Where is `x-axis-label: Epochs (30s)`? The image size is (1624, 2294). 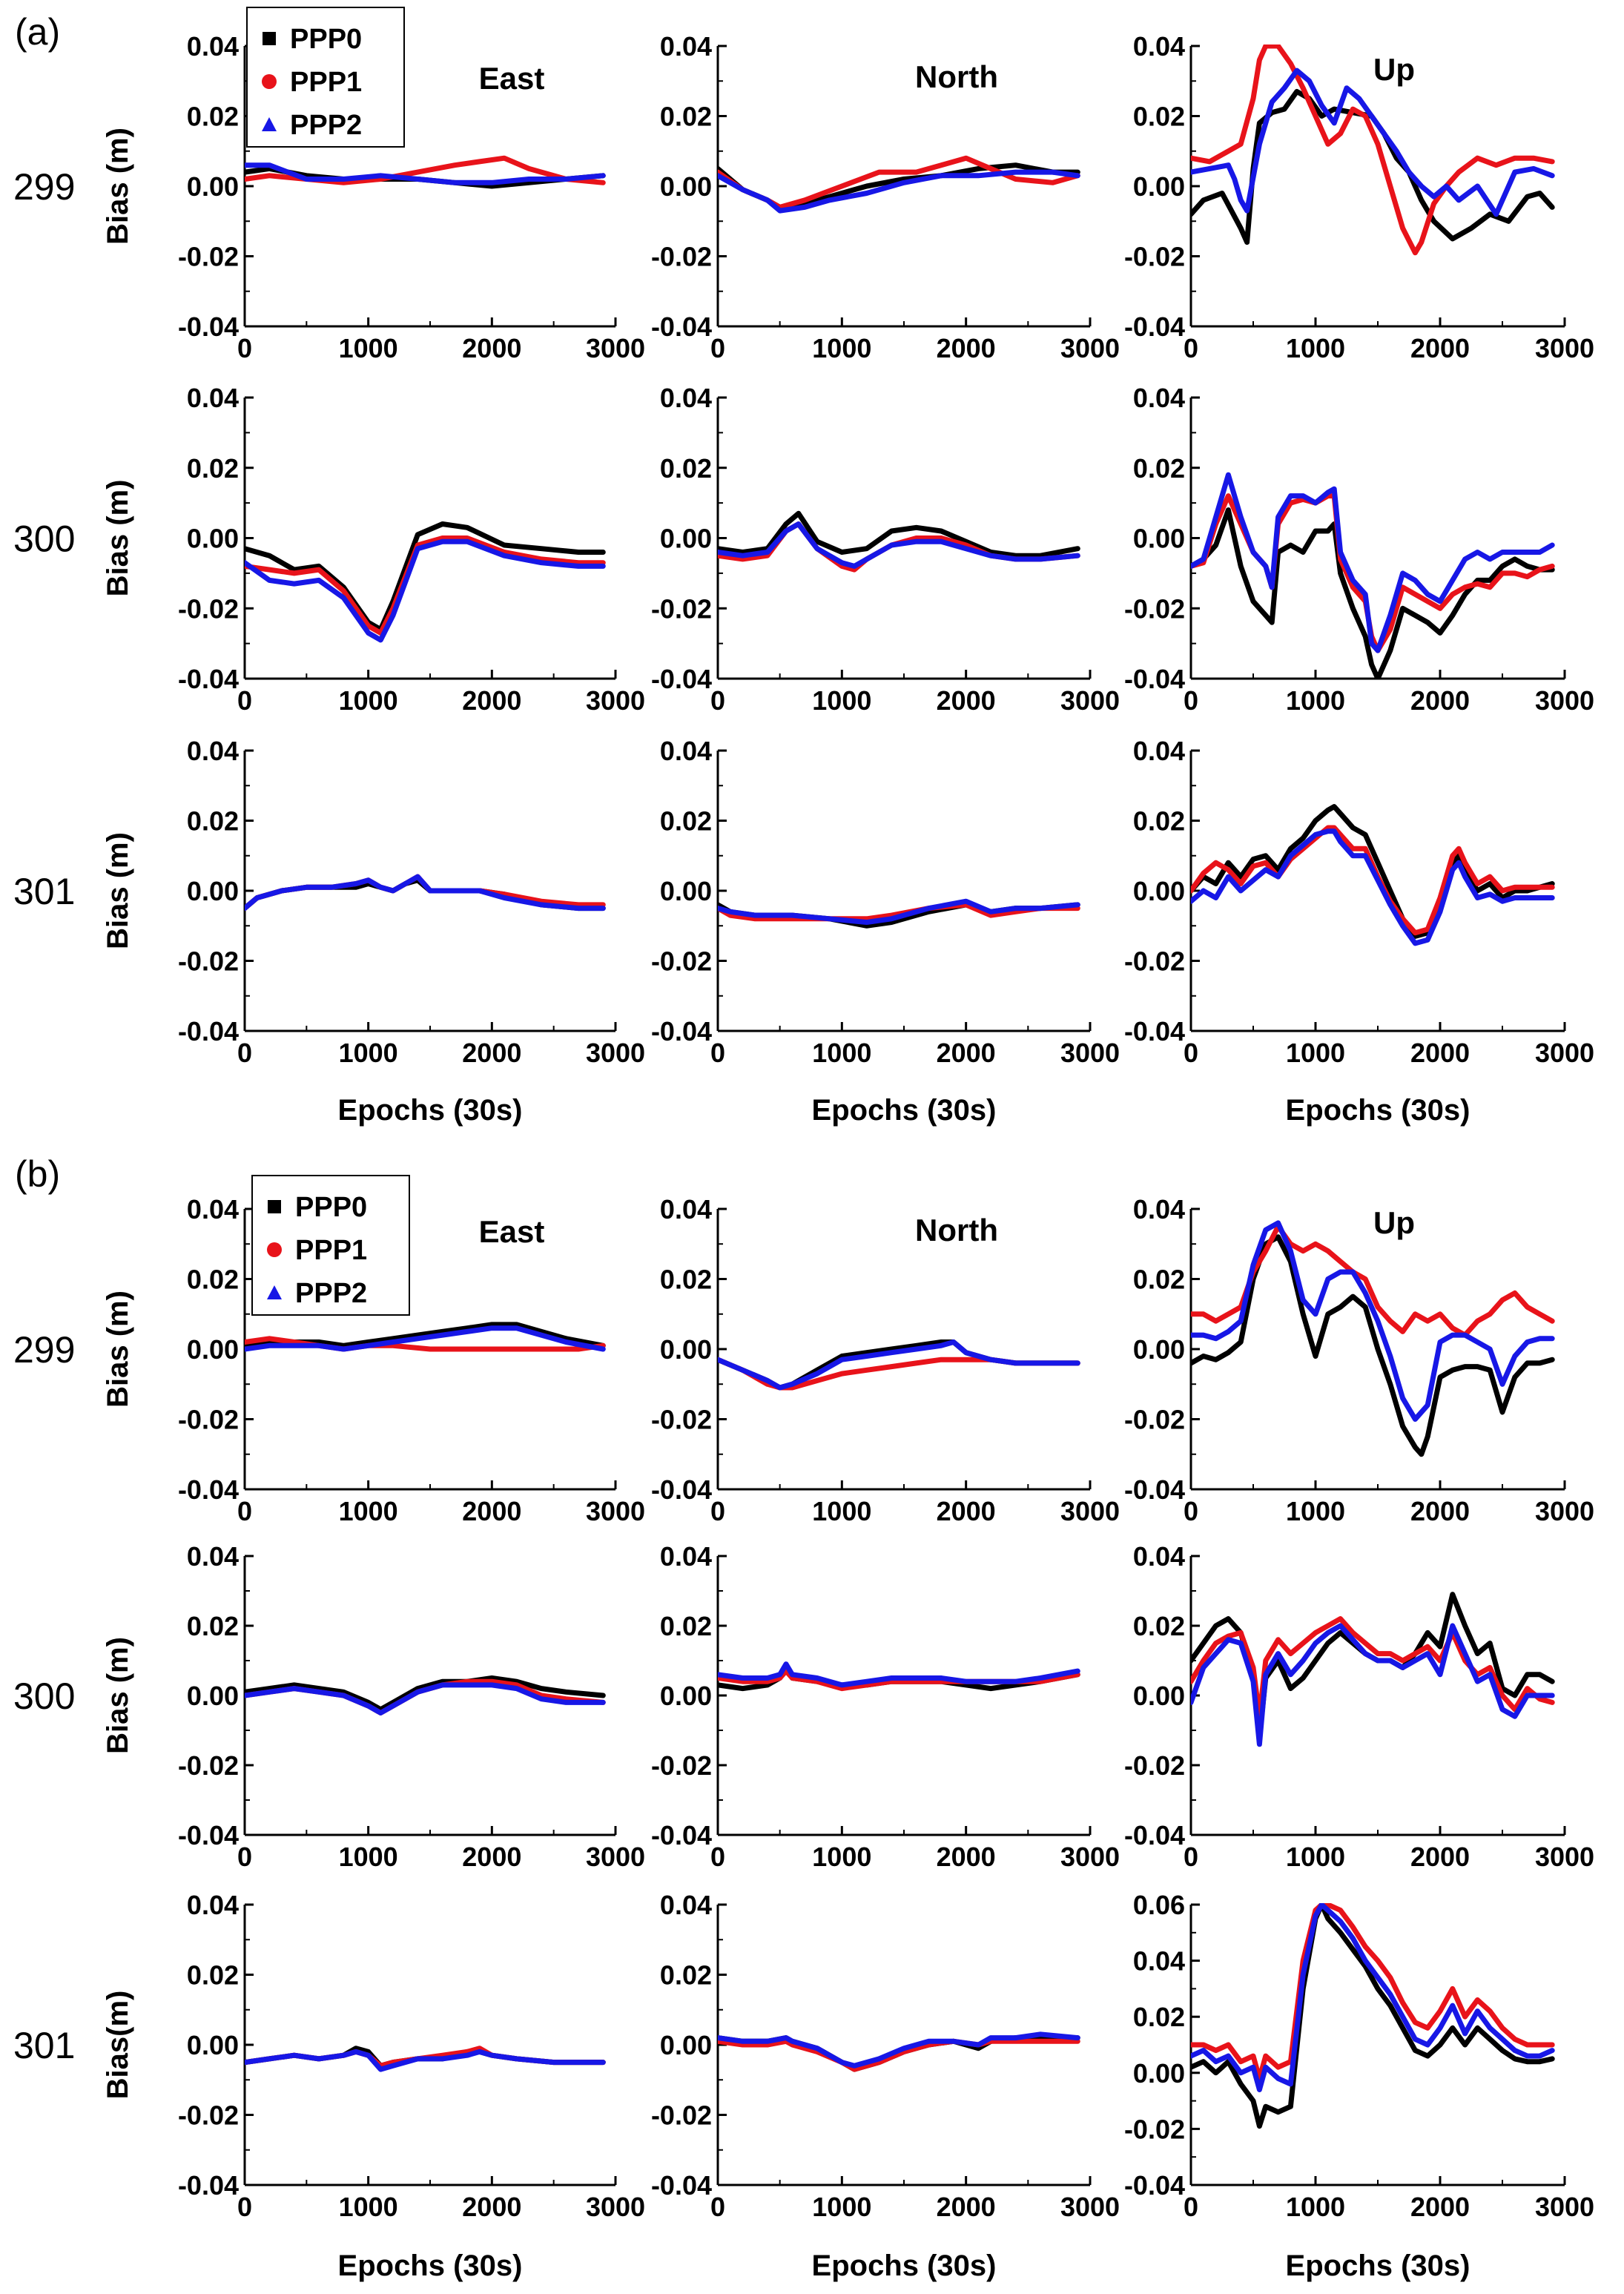 x-axis-label: Epochs (30s) is located at coordinates (905, 1110).